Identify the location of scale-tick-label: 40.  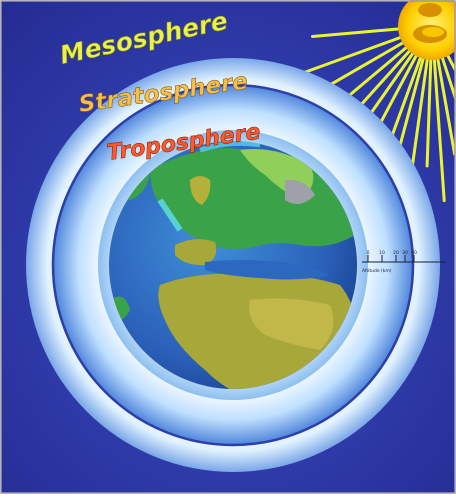
(414, 253).